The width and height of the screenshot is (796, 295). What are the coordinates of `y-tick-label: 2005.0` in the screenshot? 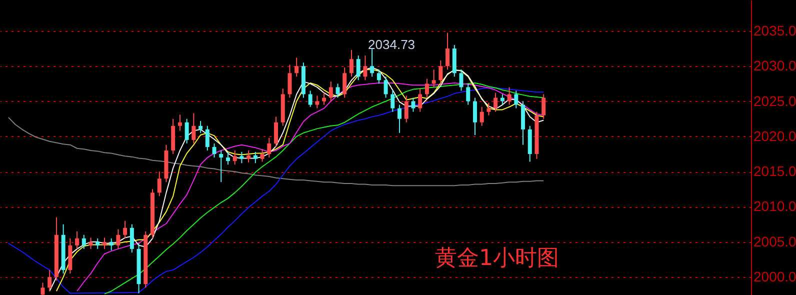 It's located at (775, 241).